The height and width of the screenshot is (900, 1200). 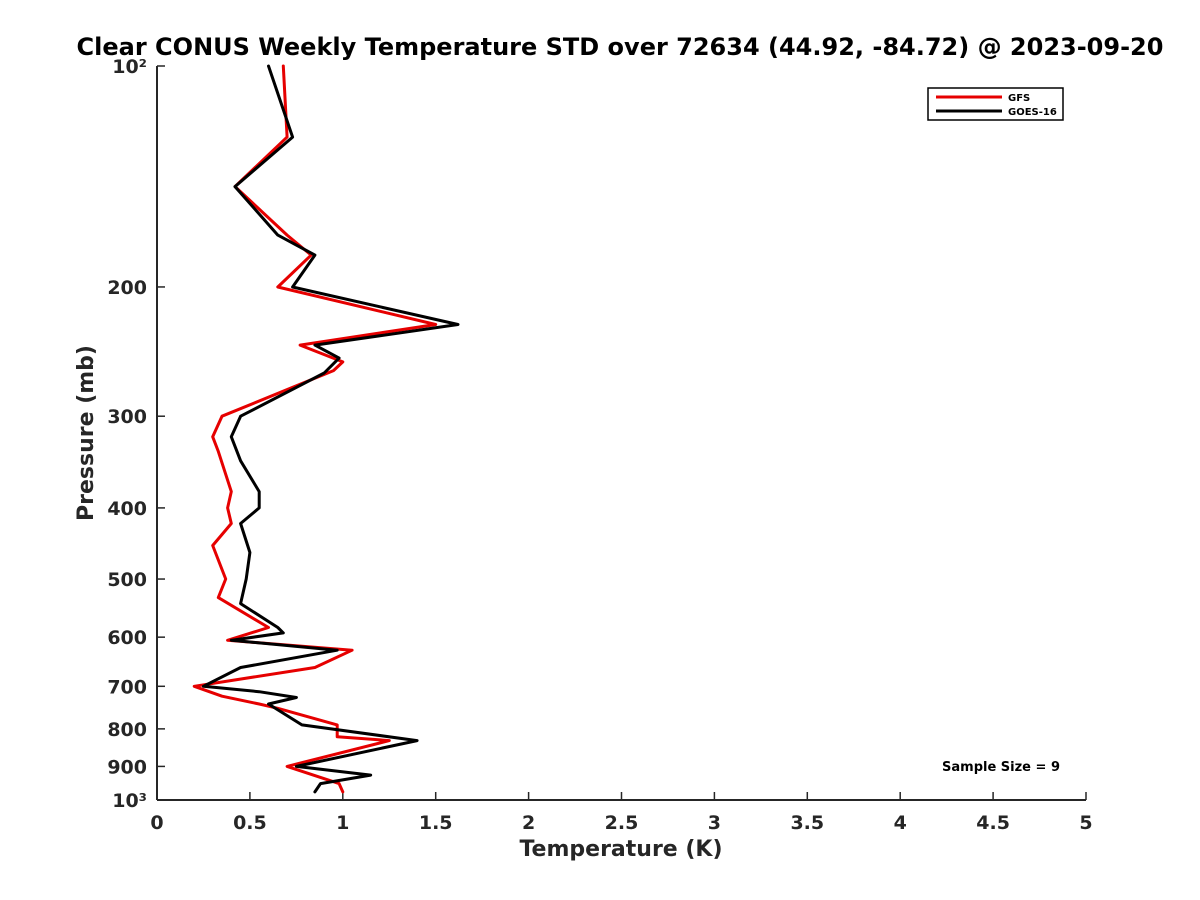 What do you see at coordinates (136, 434) in the screenshot?
I see `y-axis-ticks: 10² 200 300 400 500 600 700 800 900 10³` at bounding box center [136, 434].